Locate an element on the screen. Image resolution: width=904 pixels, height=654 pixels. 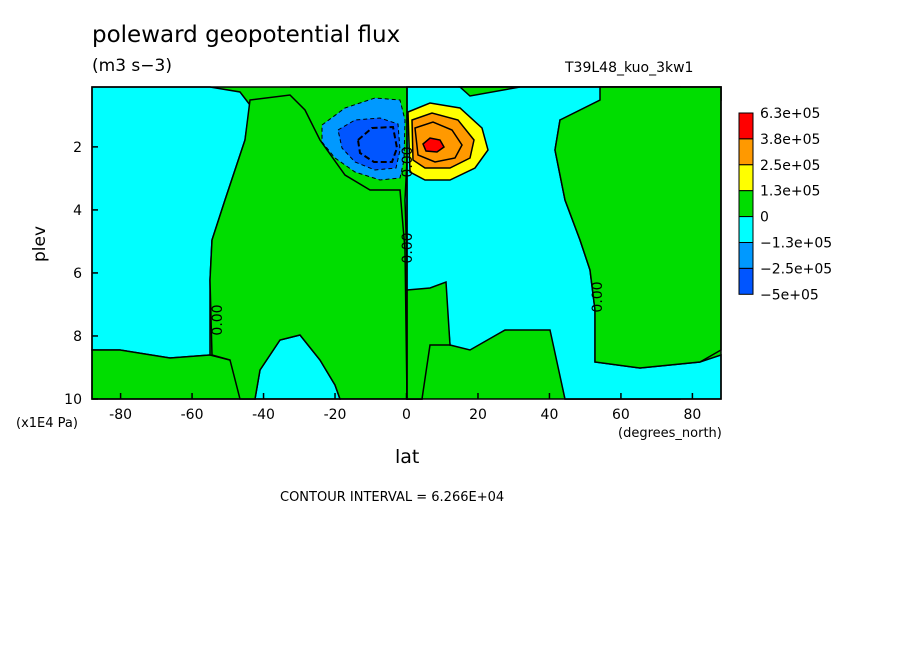
contour-label-3: 0.00 is located at coordinates (598, 296).